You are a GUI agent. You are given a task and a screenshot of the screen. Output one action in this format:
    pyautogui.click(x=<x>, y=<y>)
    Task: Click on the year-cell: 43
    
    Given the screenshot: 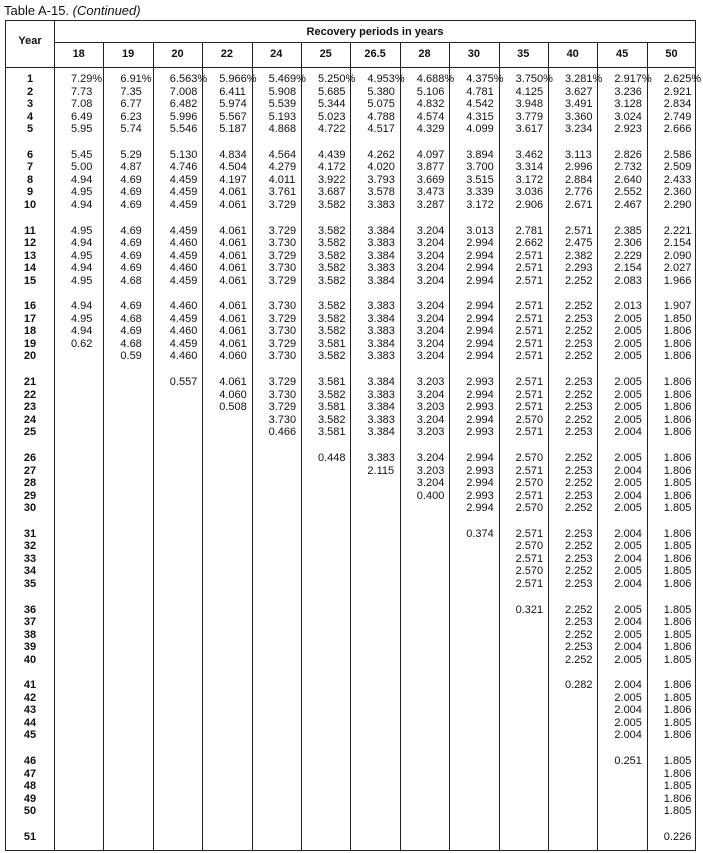 What is the action you would take?
    pyautogui.click(x=30, y=710)
    